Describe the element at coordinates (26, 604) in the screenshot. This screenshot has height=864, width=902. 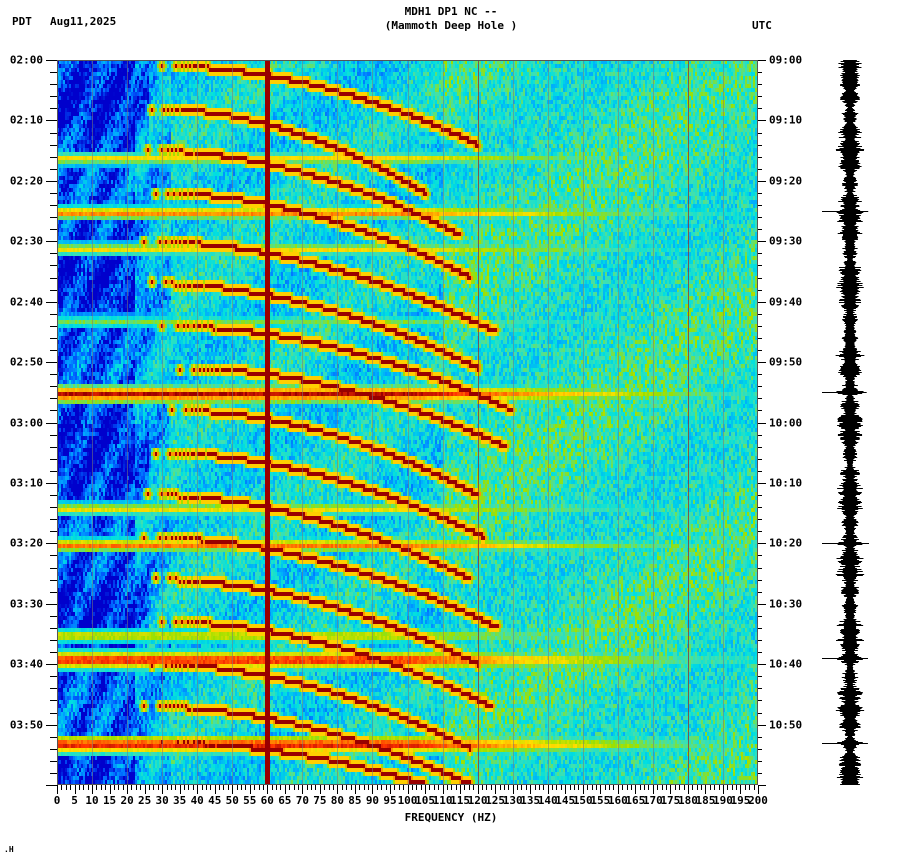
I see `time-label-pdt: 03:30` at that location.